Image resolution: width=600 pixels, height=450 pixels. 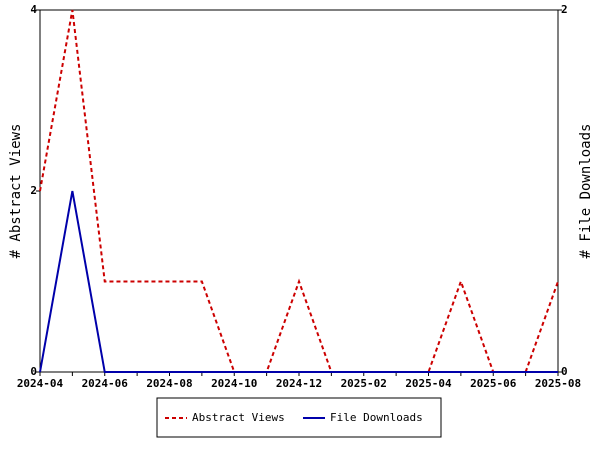 I want to click on x-tick-label: 2025-04, so click(x=428, y=383).